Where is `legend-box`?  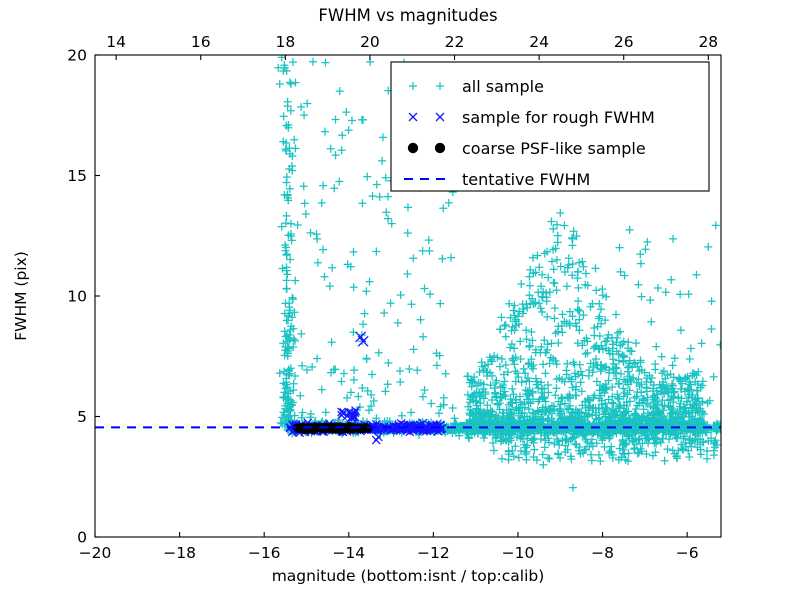 legend-box is located at coordinates (550, 126).